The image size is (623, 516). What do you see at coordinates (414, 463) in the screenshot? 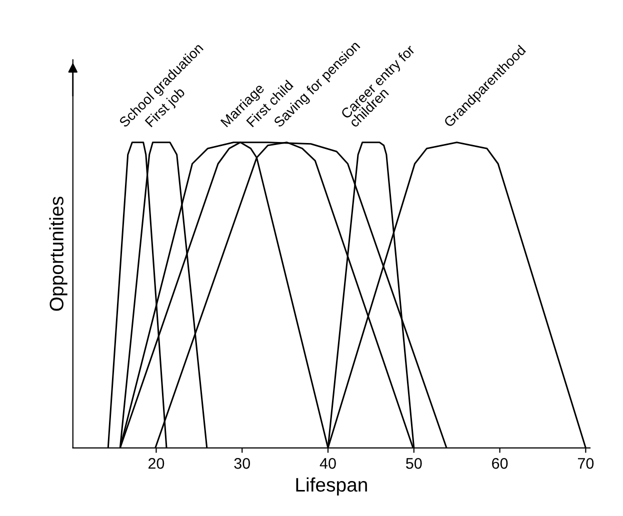
I see `x-tick-label: 50` at bounding box center [414, 463].